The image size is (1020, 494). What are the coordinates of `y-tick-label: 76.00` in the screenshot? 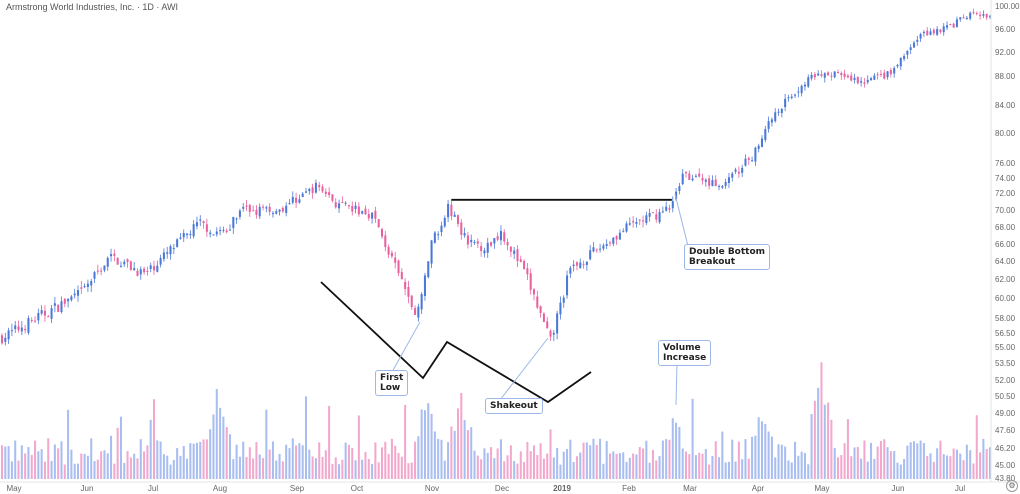 It's located at (1005, 163).